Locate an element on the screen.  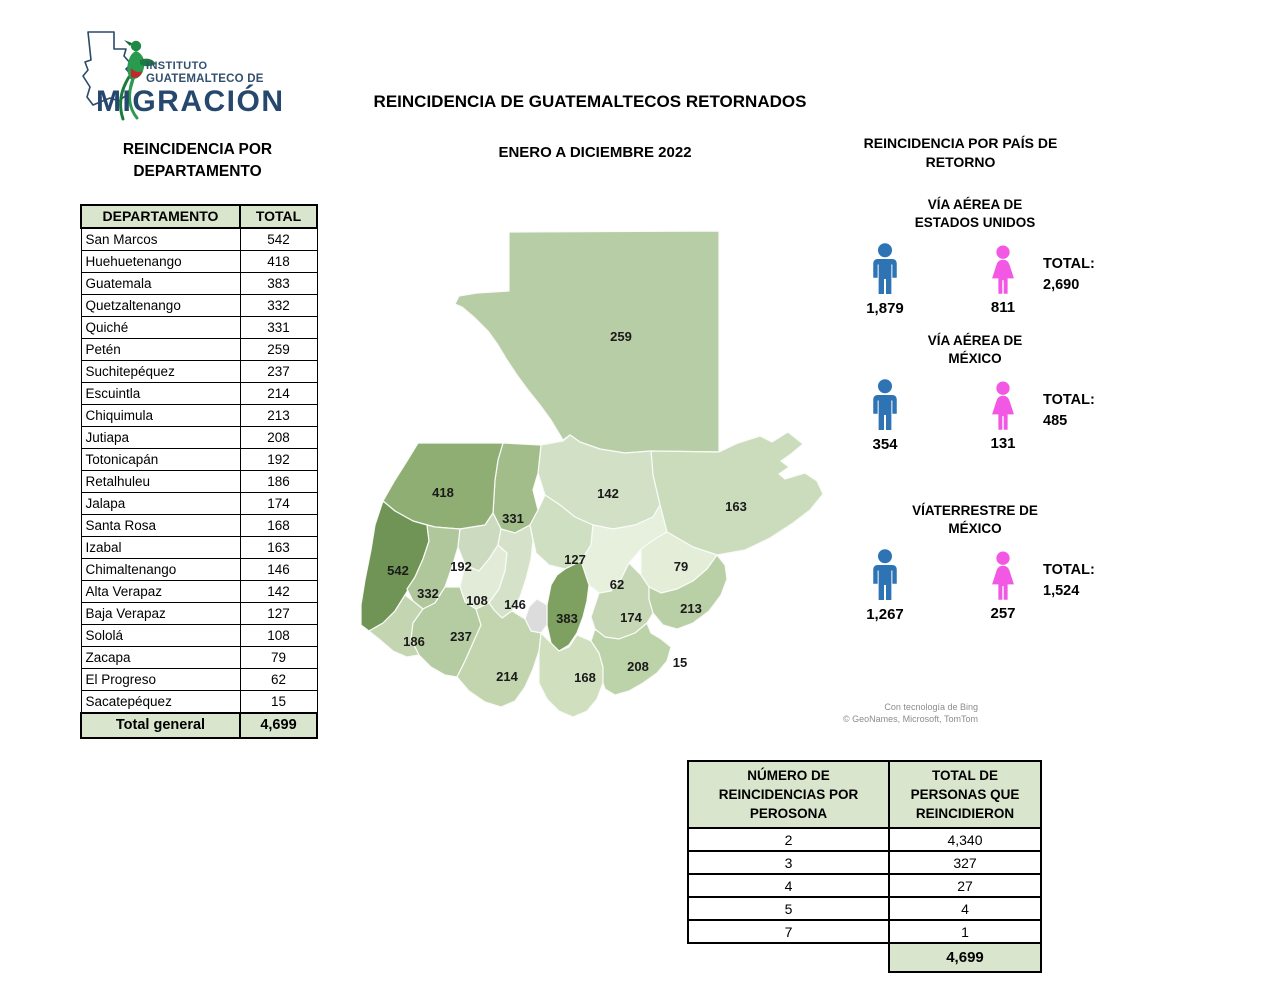
map-value-label: 542 is located at coordinates (398, 570).